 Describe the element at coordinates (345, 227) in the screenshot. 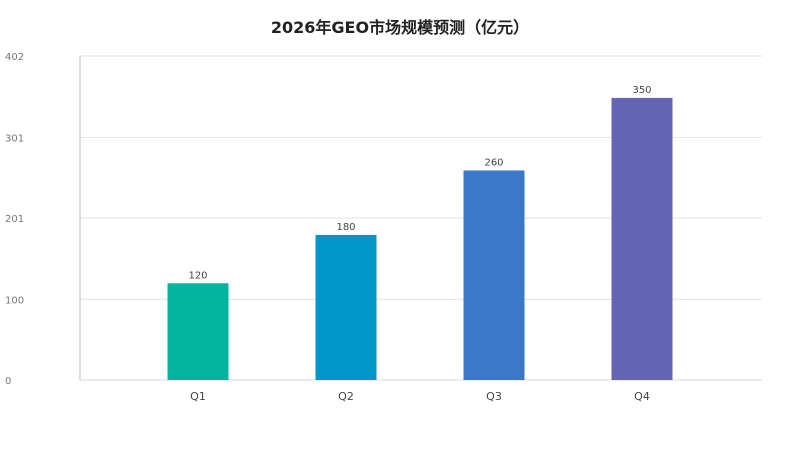

I see `data-label: 180` at that location.